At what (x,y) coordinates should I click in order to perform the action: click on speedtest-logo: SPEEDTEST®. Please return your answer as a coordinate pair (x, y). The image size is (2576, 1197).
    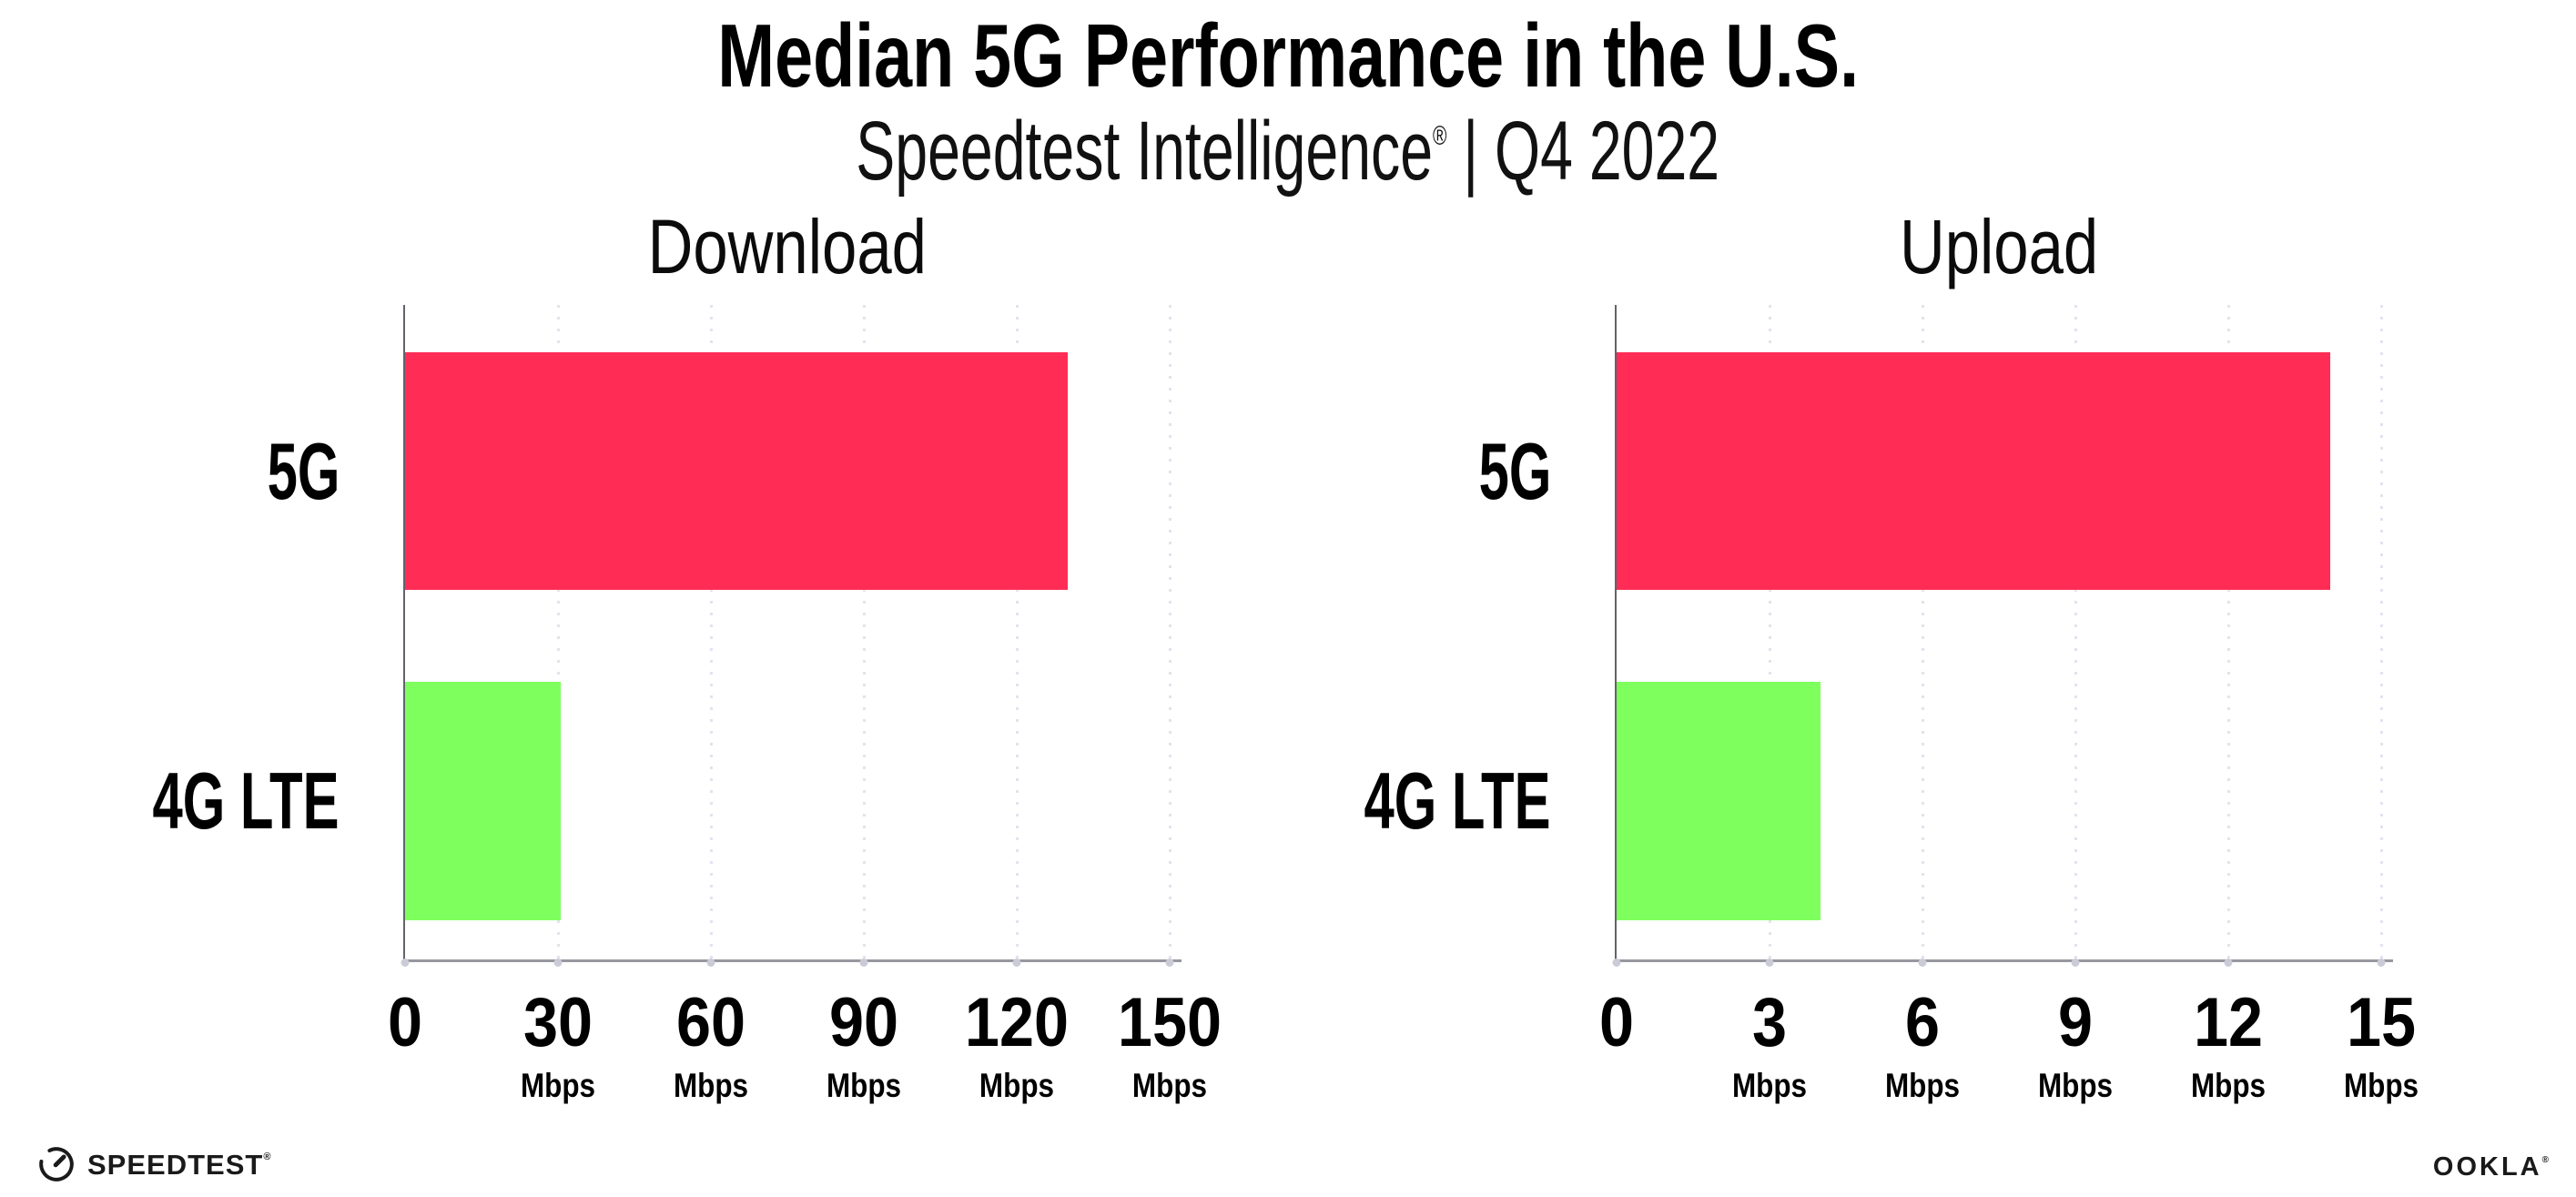
    Looking at the image, I should click on (153, 1164).